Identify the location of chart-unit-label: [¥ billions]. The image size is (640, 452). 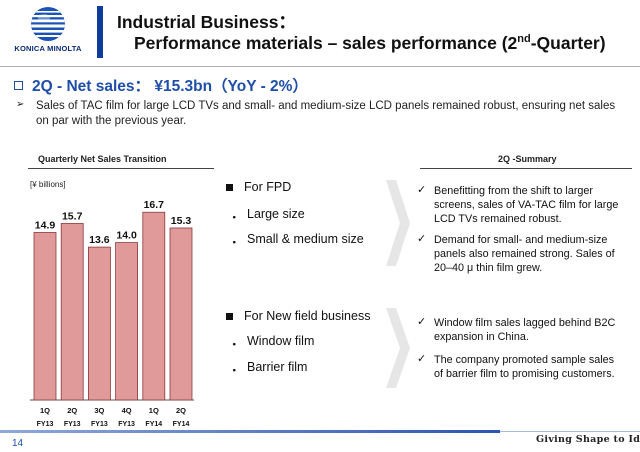
(48, 184).